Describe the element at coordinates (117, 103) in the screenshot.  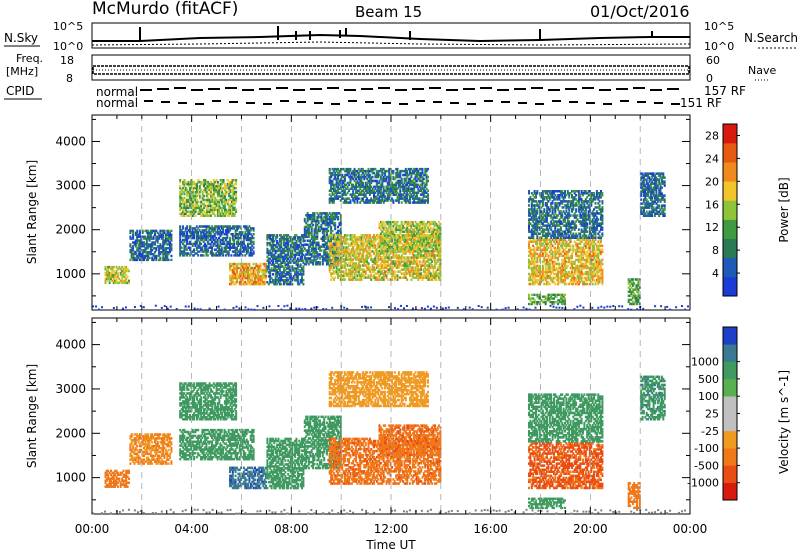
I see `cpid-text-lower: normal` at that location.